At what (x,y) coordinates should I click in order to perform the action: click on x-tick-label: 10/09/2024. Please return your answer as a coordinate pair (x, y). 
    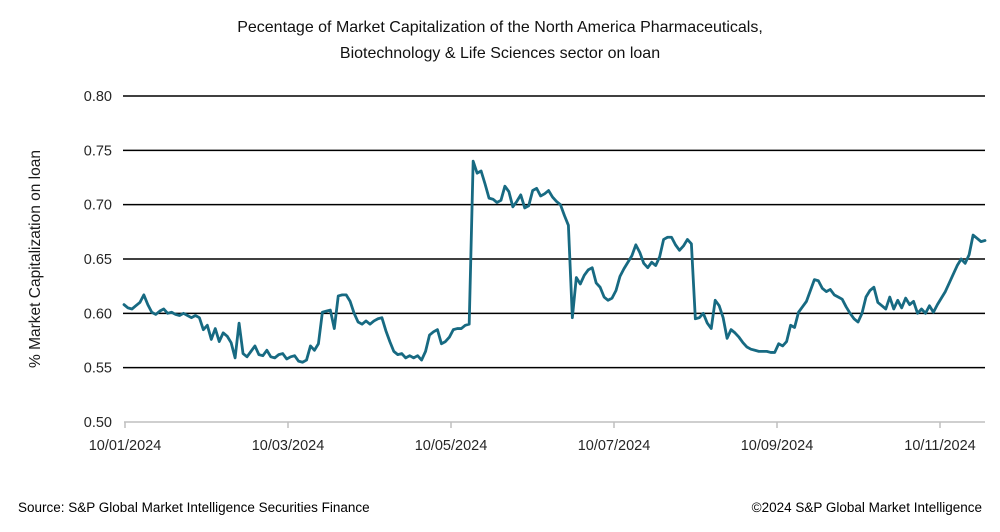
    Looking at the image, I should click on (777, 446).